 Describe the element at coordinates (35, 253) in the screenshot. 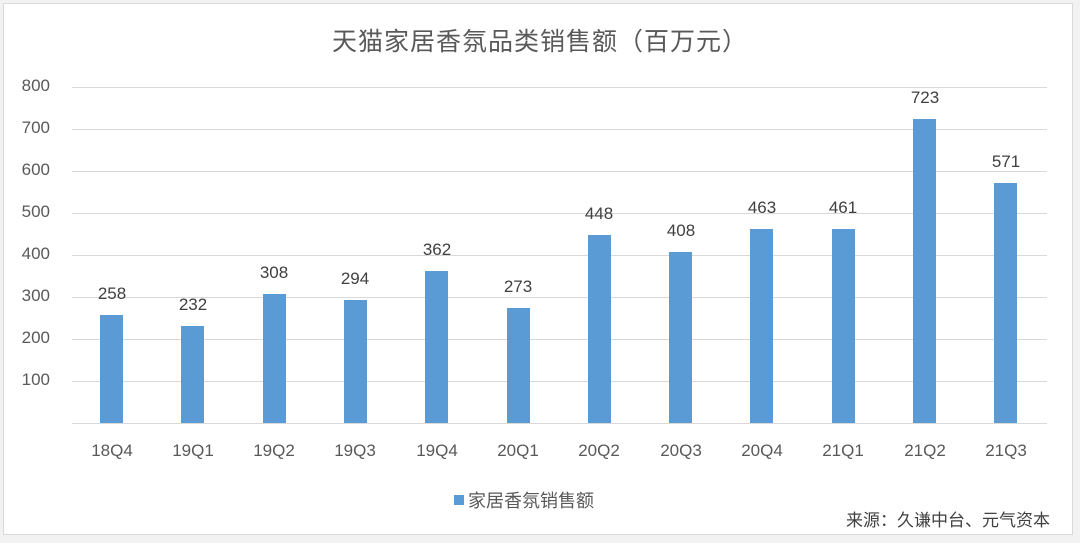

I see `y-tick-label: 400` at that location.